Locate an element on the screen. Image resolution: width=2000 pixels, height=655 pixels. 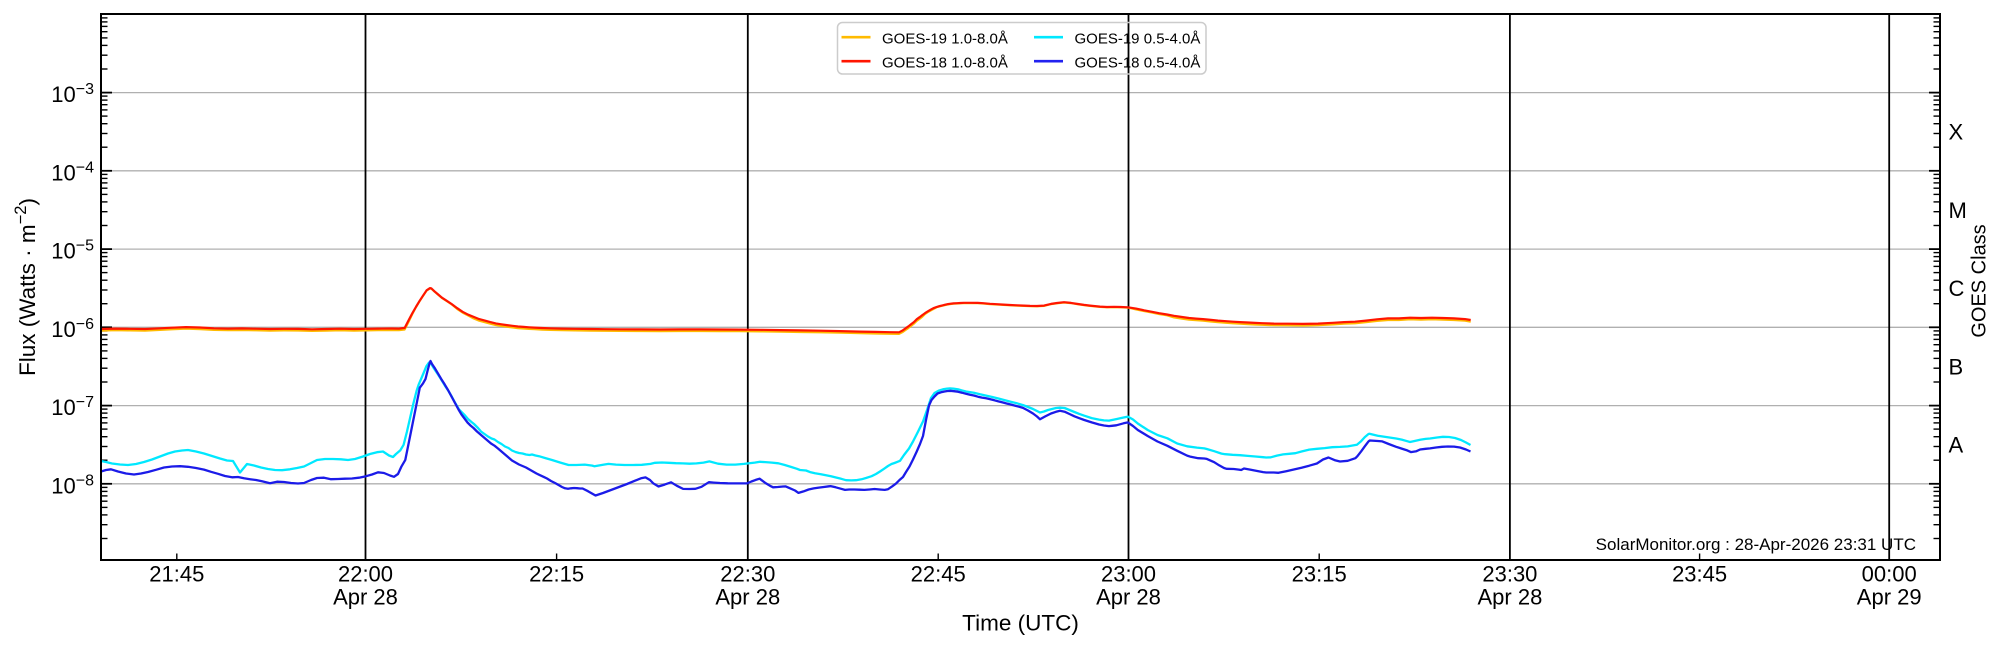
svg-text: GOES-18 1.0-8.0Å is located at coordinates (945, 63).